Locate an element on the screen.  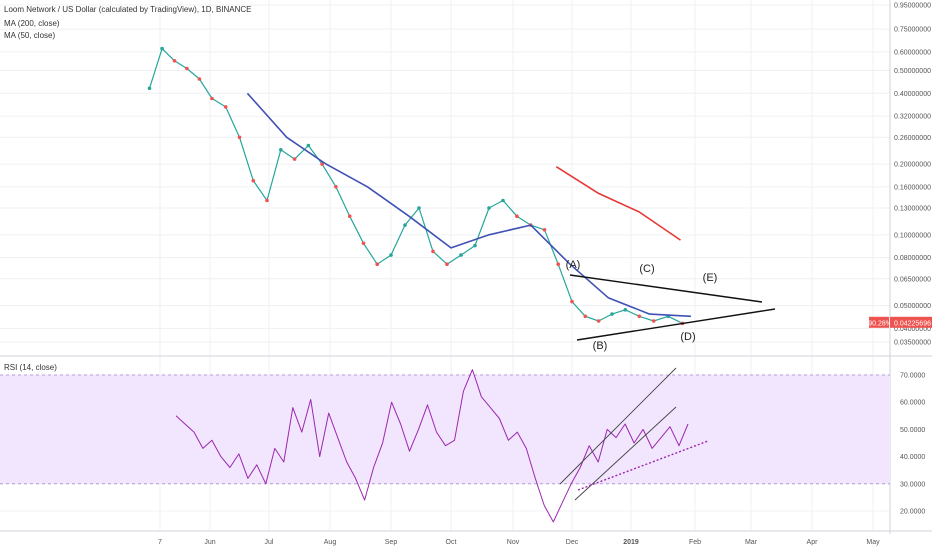
wave-label: (D) is located at coordinates (687, 337).